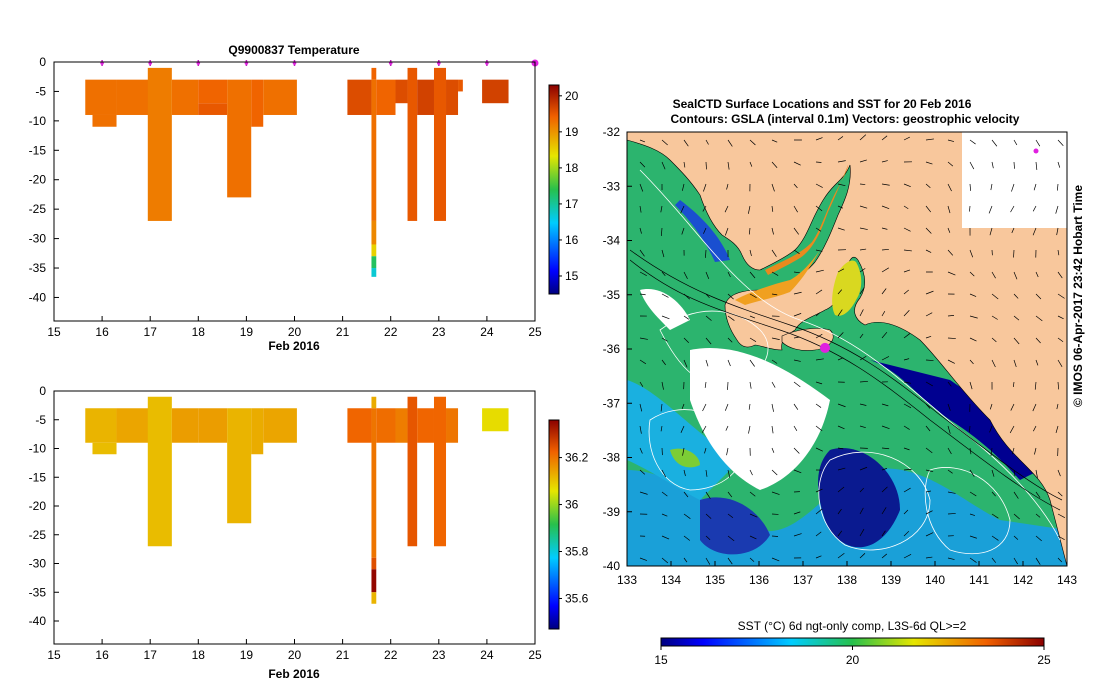 The image size is (1099, 700). I want to click on map-y-axis: -32 -33 -34 -35 -36 -37 -38 -39 -40, so click(617, 349).